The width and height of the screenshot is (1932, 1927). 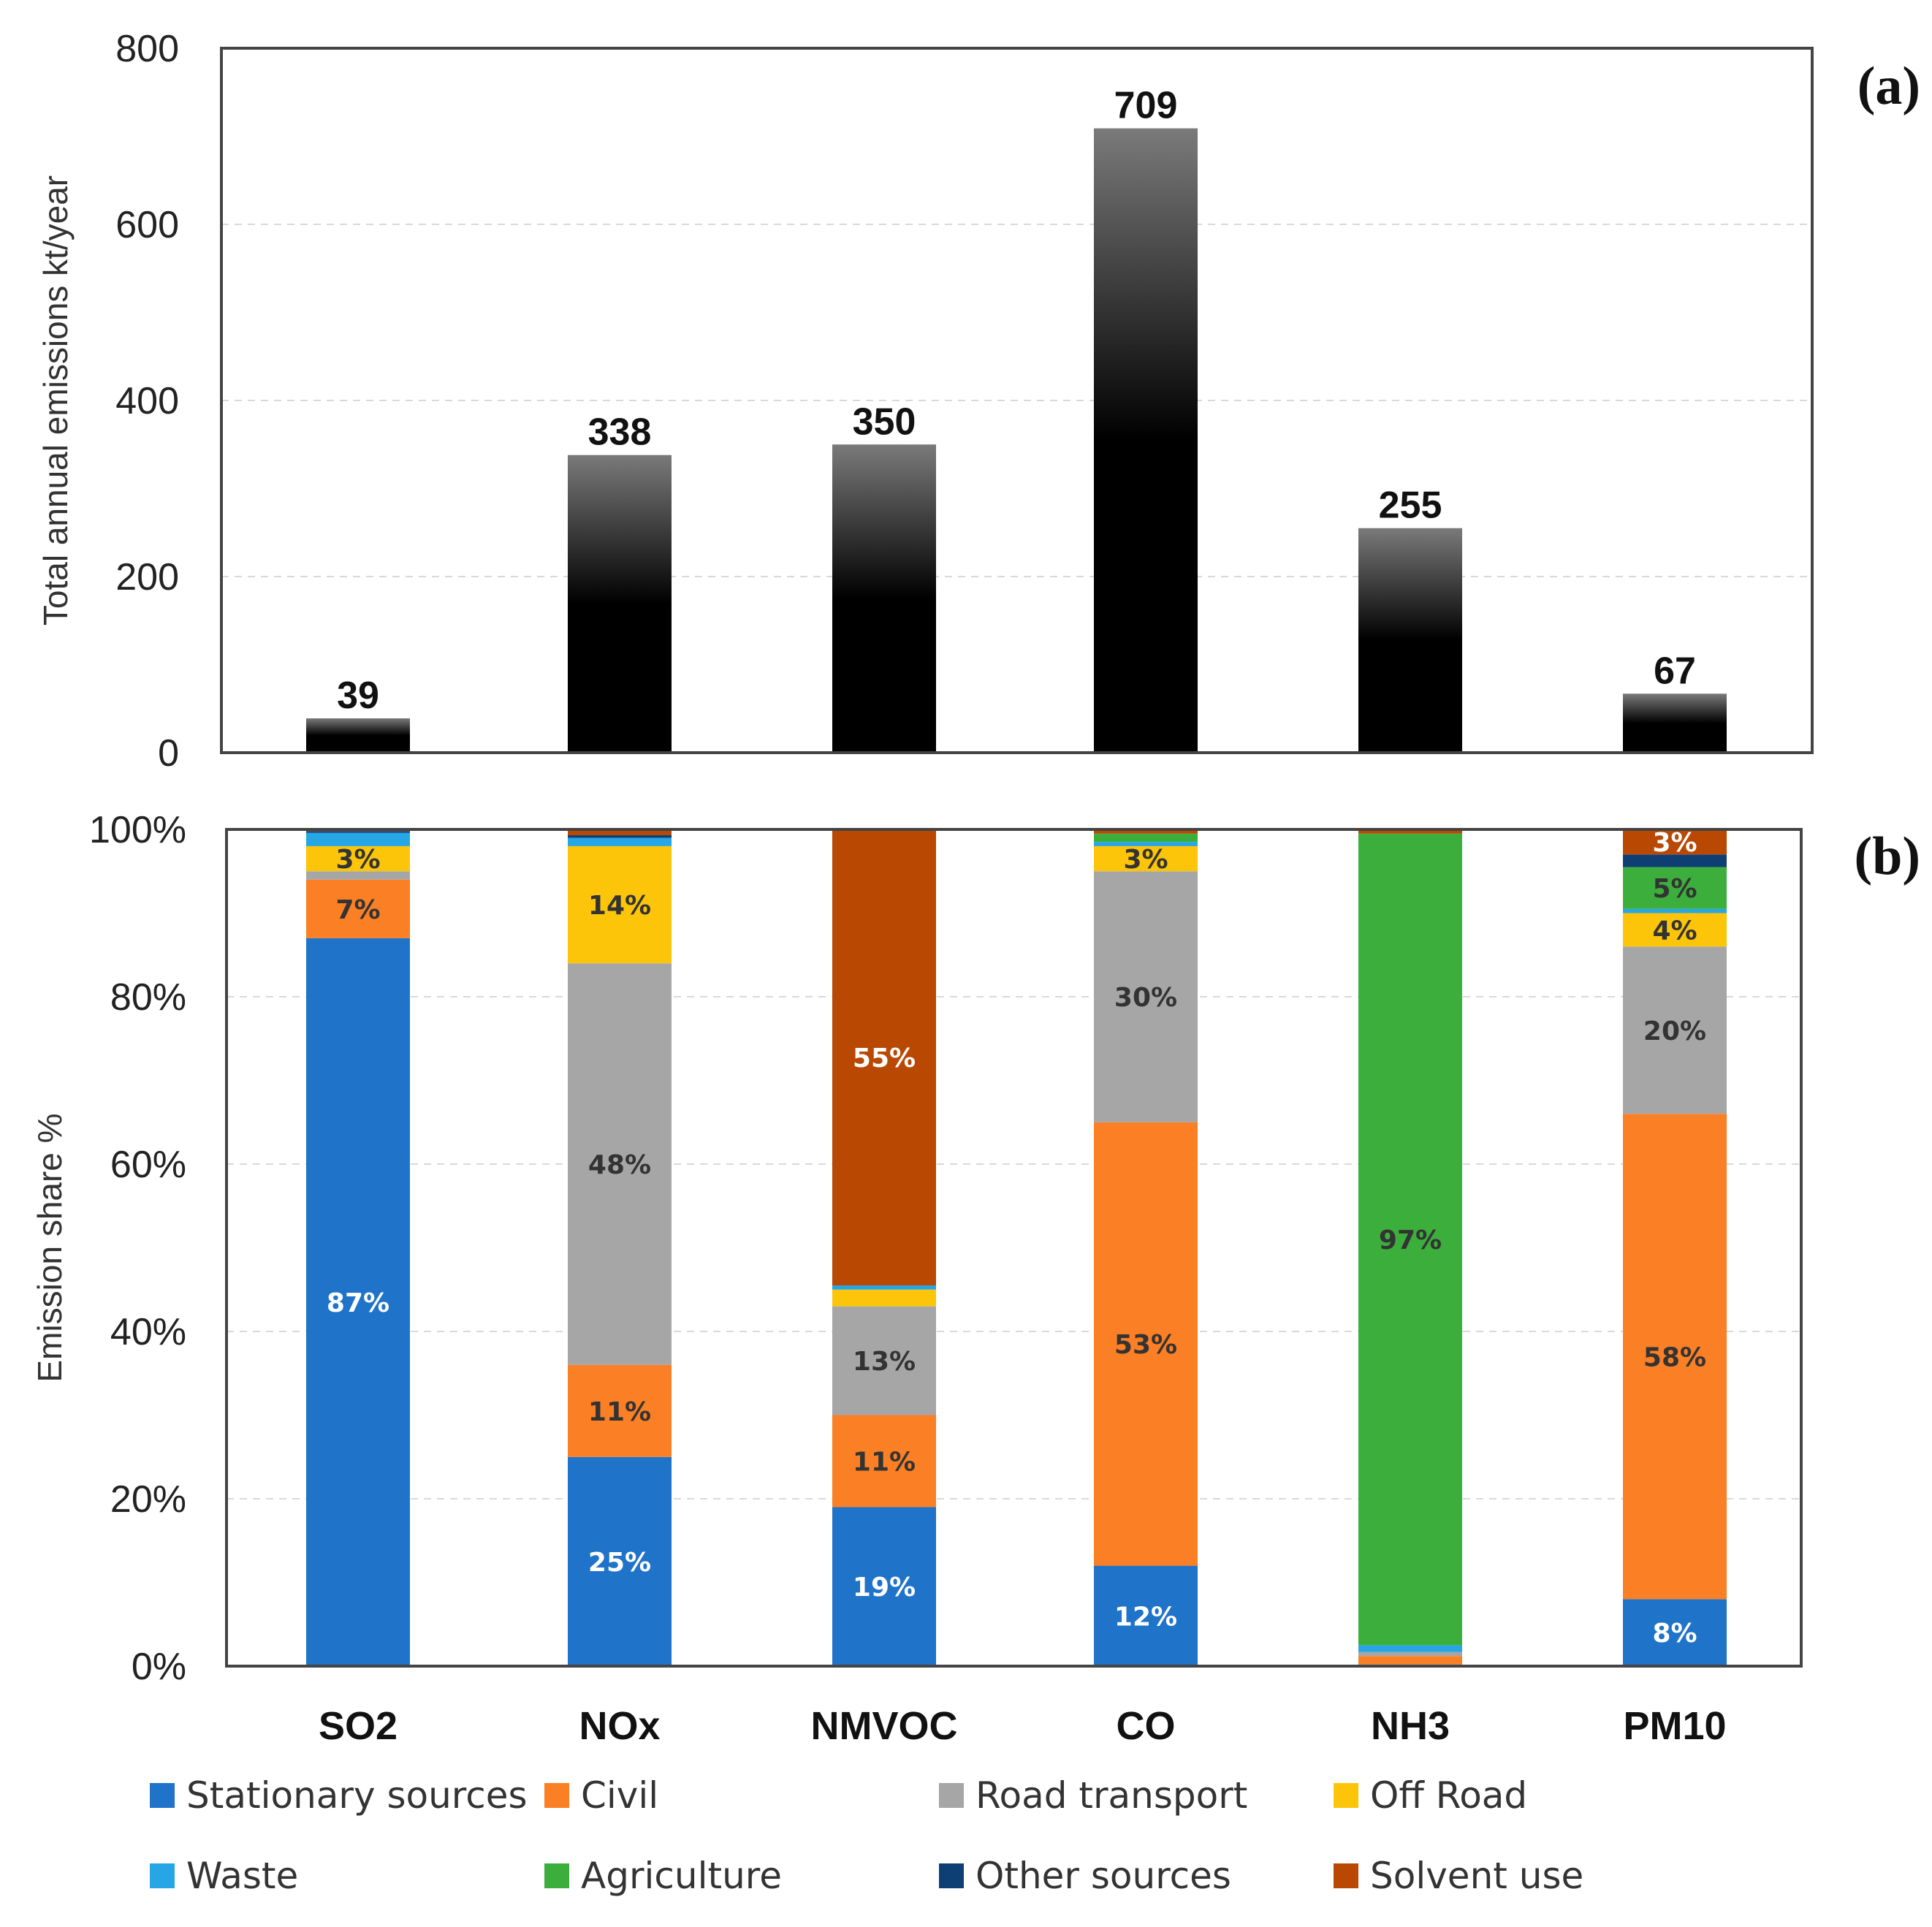 What do you see at coordinates (148, 997) in the screenshot?
I see `y-tick-b-80: 80%` at bounding box center [148, 997].